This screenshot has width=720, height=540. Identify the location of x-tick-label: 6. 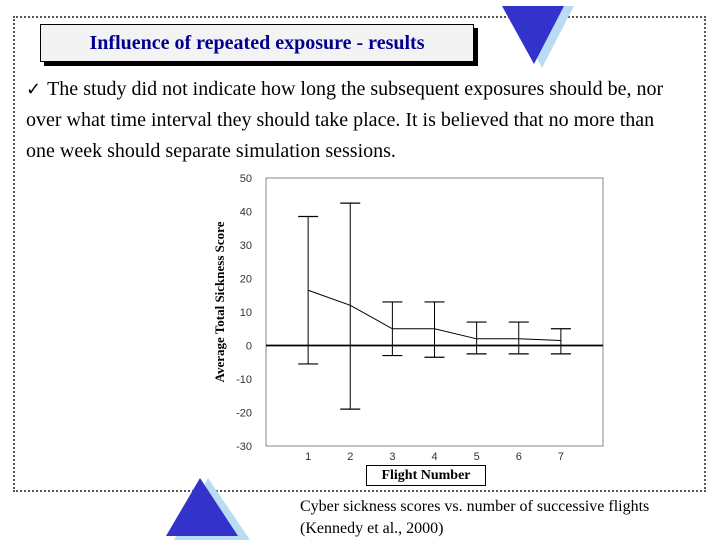
(519, 457).